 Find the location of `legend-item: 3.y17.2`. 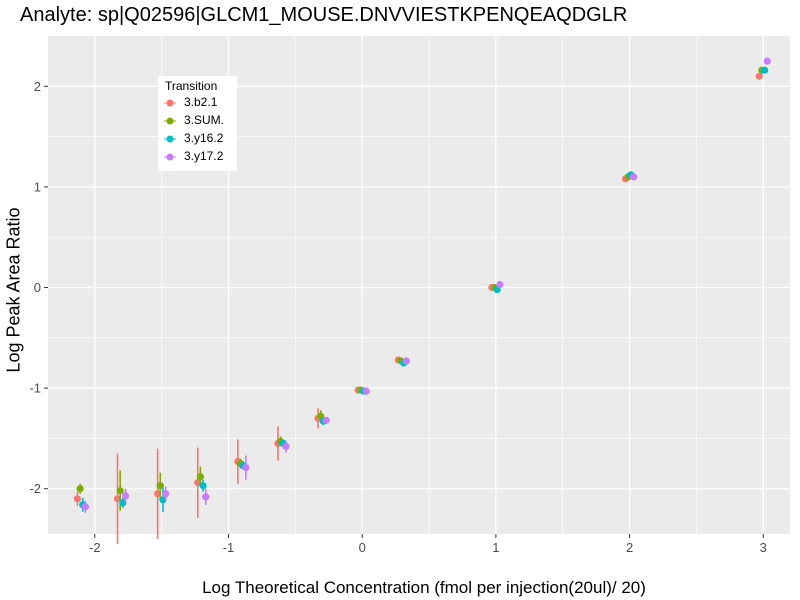

legend-item: 3.y17.2 is located at coordinates (197, 156).